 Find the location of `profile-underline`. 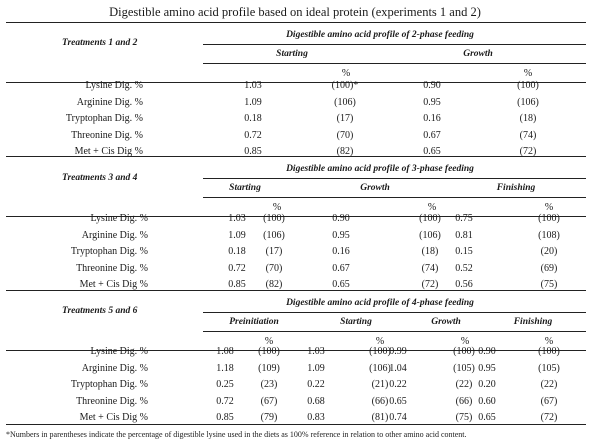

profile-underline is located at coordinates (394, 312).